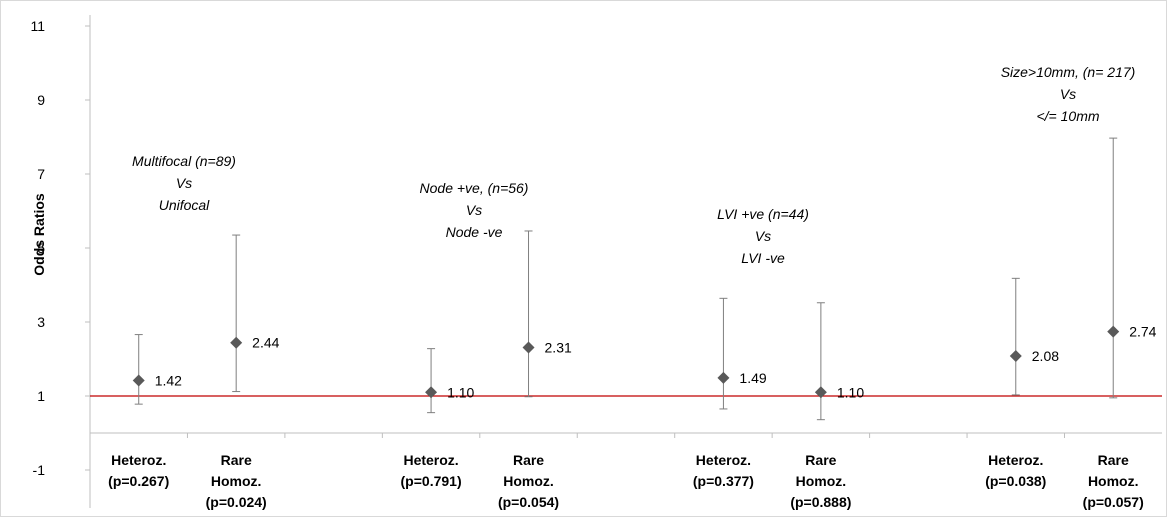 This screenshot has width=1168, height=518. I want to click on category-label: (p=0.054), so click(528, 502).